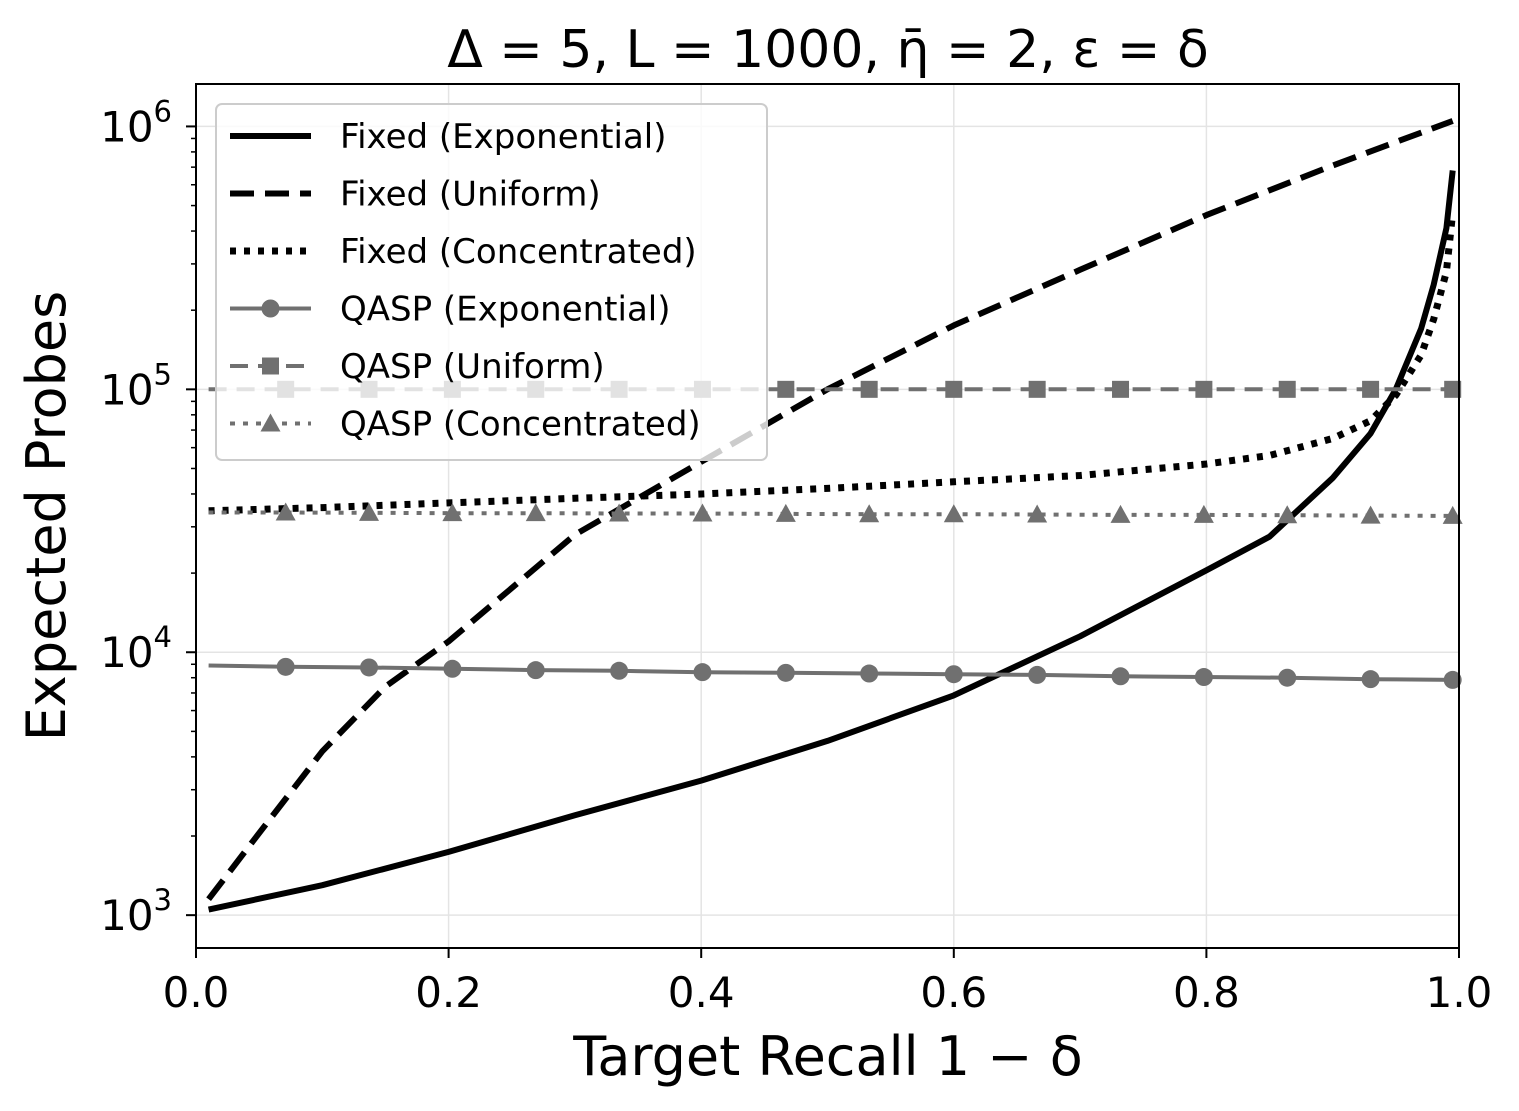 The height and width of the screenshot is (1111, 1519). I want to click on x-axis-ticks: 0.0 0.2 0.4 0.6 0.8 1.0, so click(828, 982).